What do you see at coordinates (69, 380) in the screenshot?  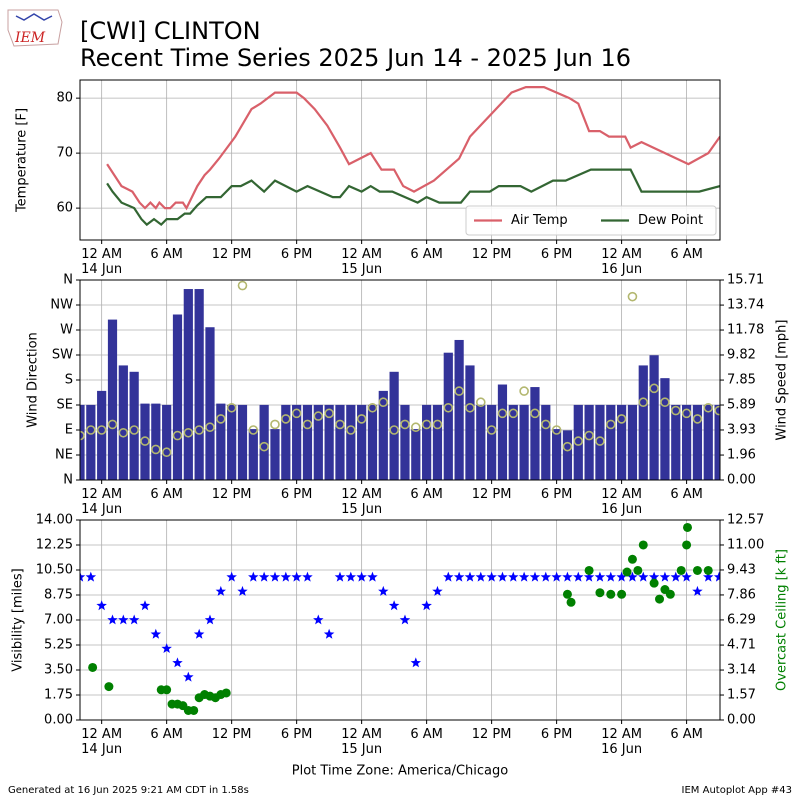 I see `y-tick-label: S` at bounding box center [69, 380].